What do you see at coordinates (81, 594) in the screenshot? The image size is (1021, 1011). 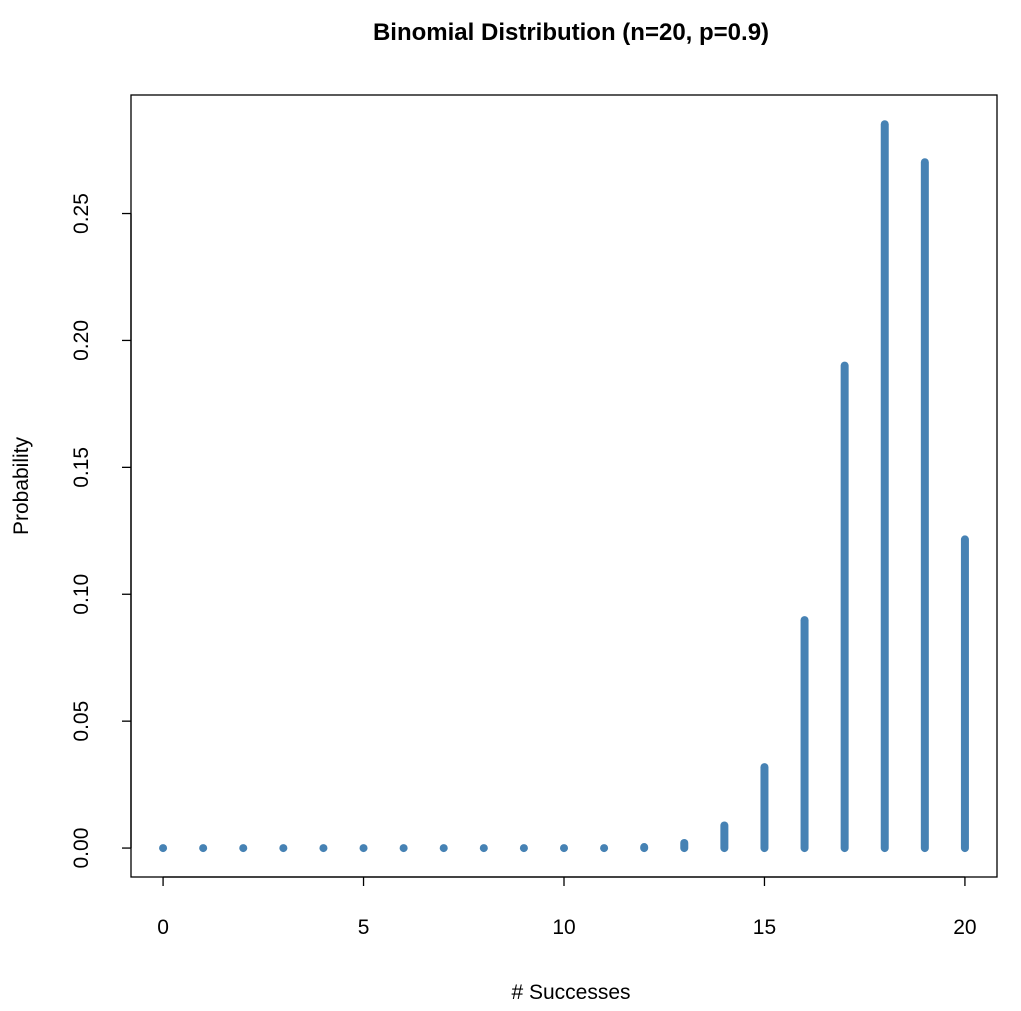 I see `y-tick-label: 0.10` at bounding box center [81, 594].